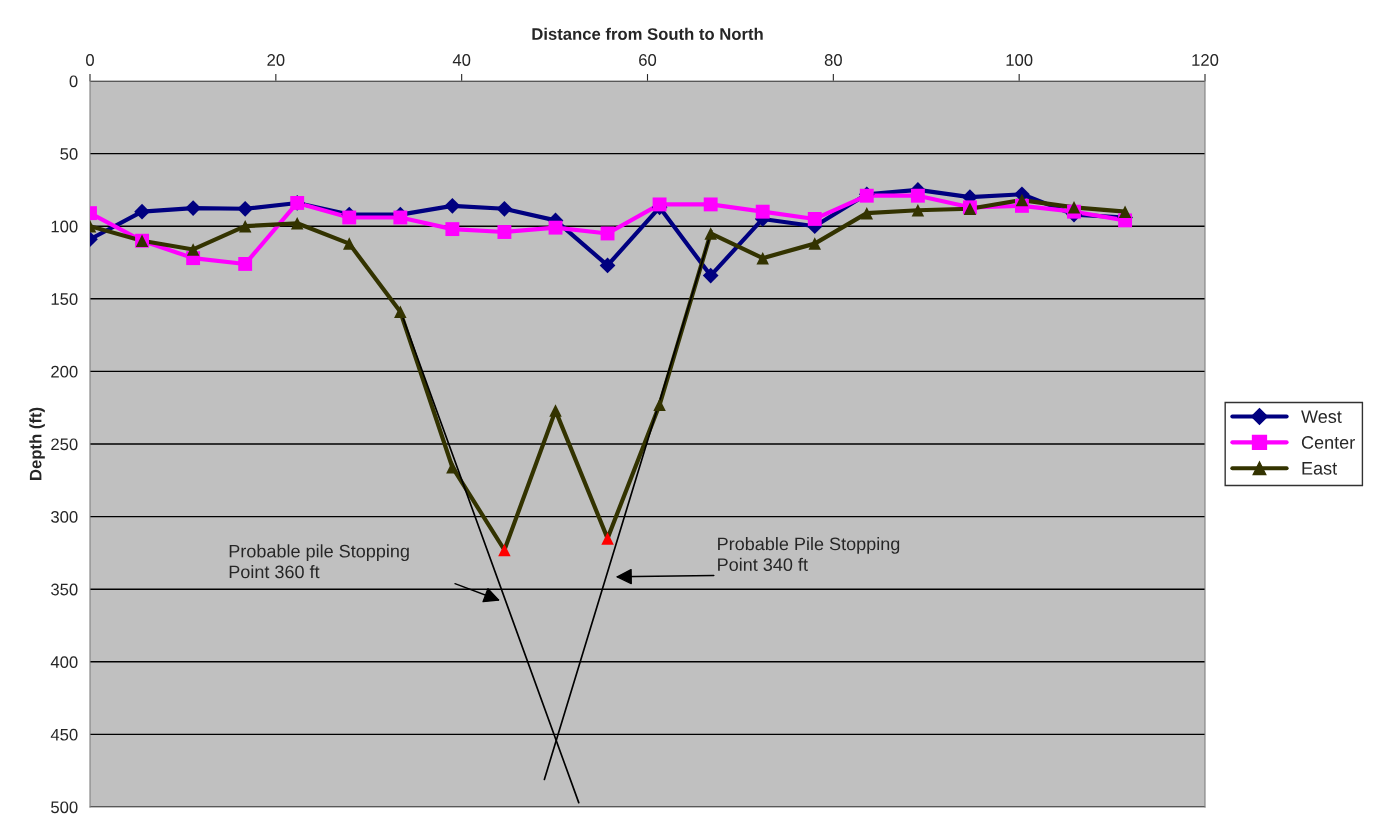 The height and width of the screenshot is (820, 1382). Describe the element at coordinates (64, 662) in the screenshot. I see `y-tick-label: 400` at that location.